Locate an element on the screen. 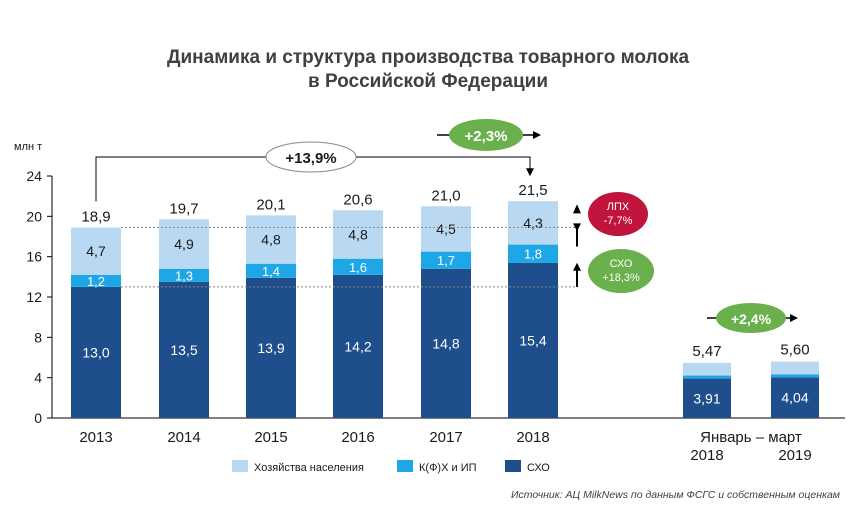 This screenshot has width=856, height=514. legend-kfh-swatch is located at coordinates (405, 466).